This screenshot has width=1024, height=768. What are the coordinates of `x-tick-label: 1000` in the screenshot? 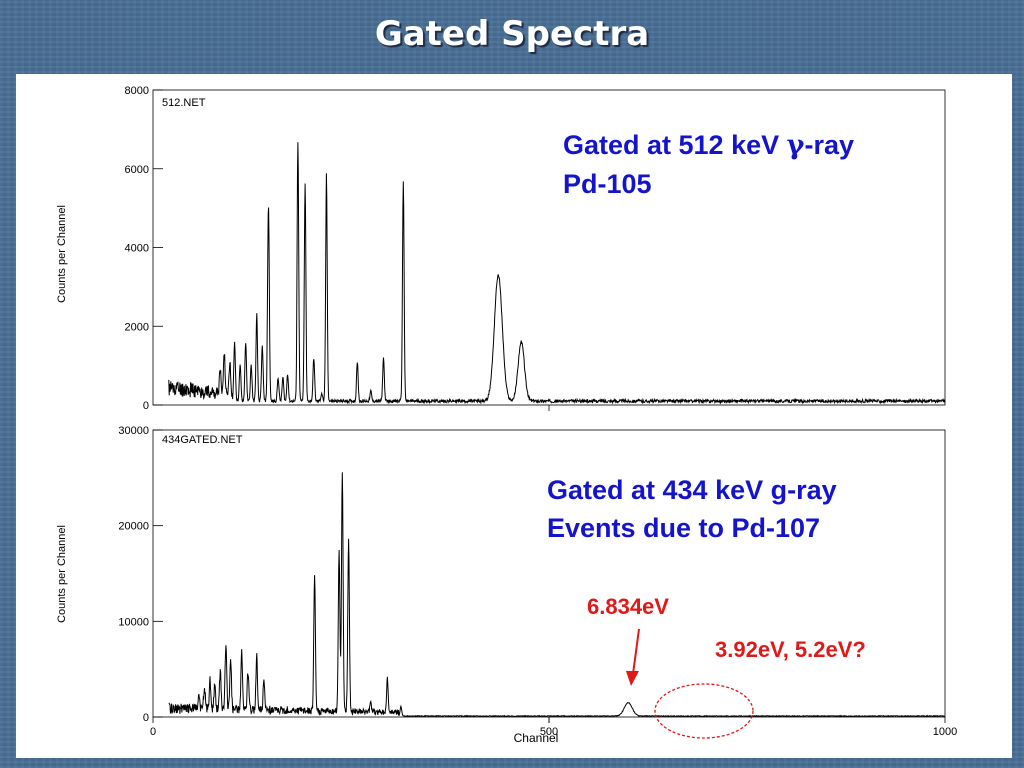 It's located at (945, 732).